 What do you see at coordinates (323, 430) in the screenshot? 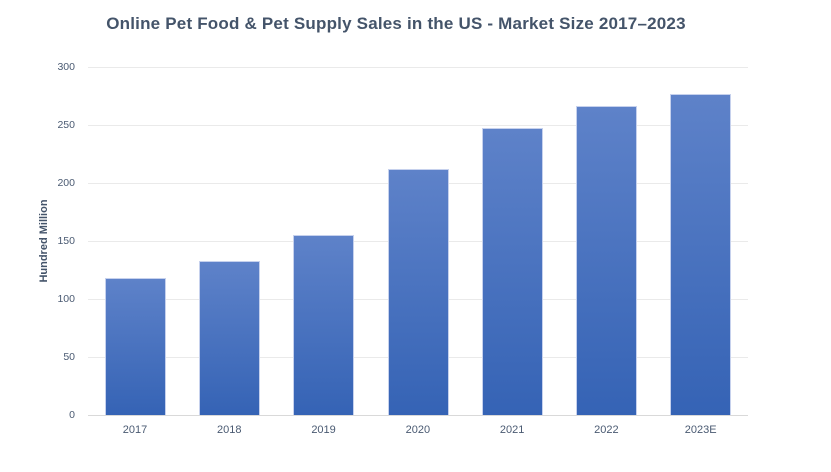
I see `x-axis-label-2019: 2019` at bounding box center [323, 430].